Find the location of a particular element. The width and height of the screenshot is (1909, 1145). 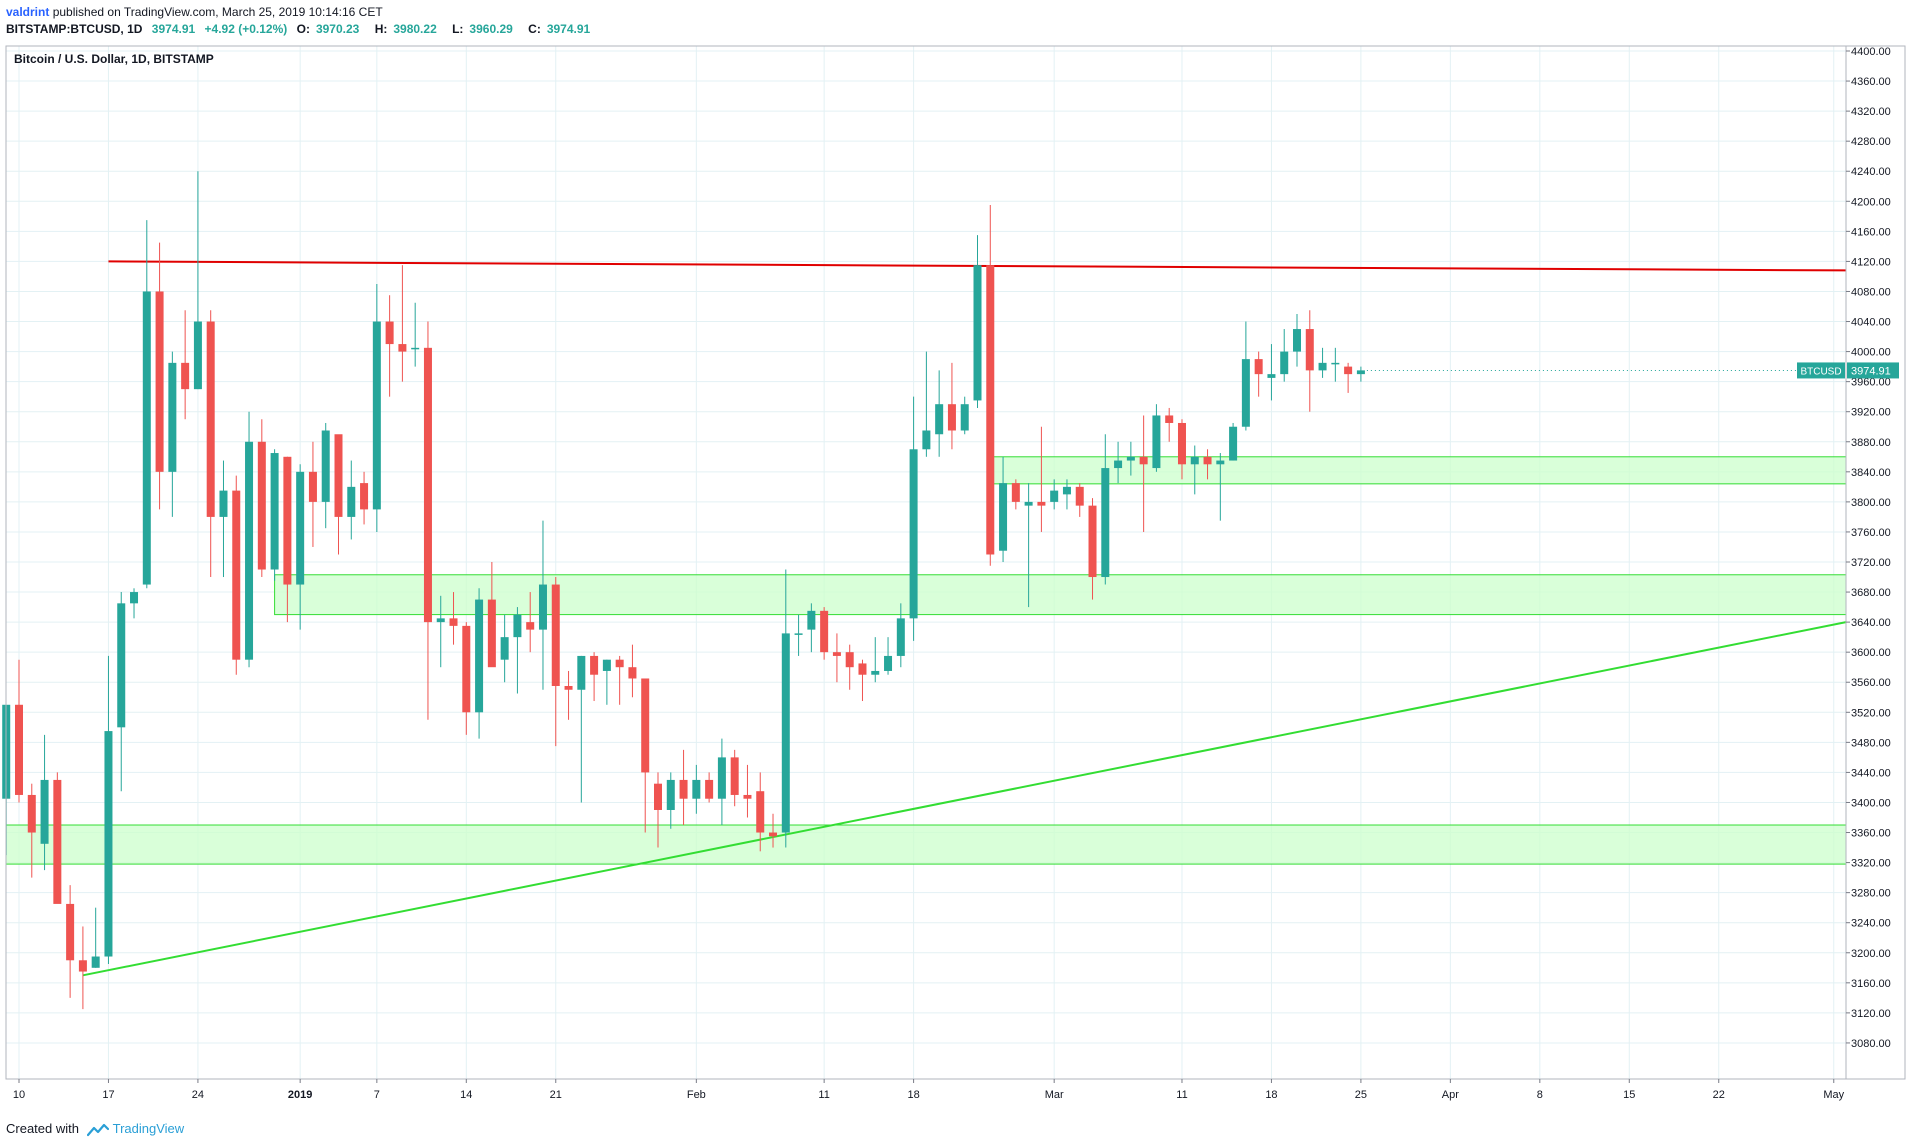

support-zone is located at coordinates (926, 844).